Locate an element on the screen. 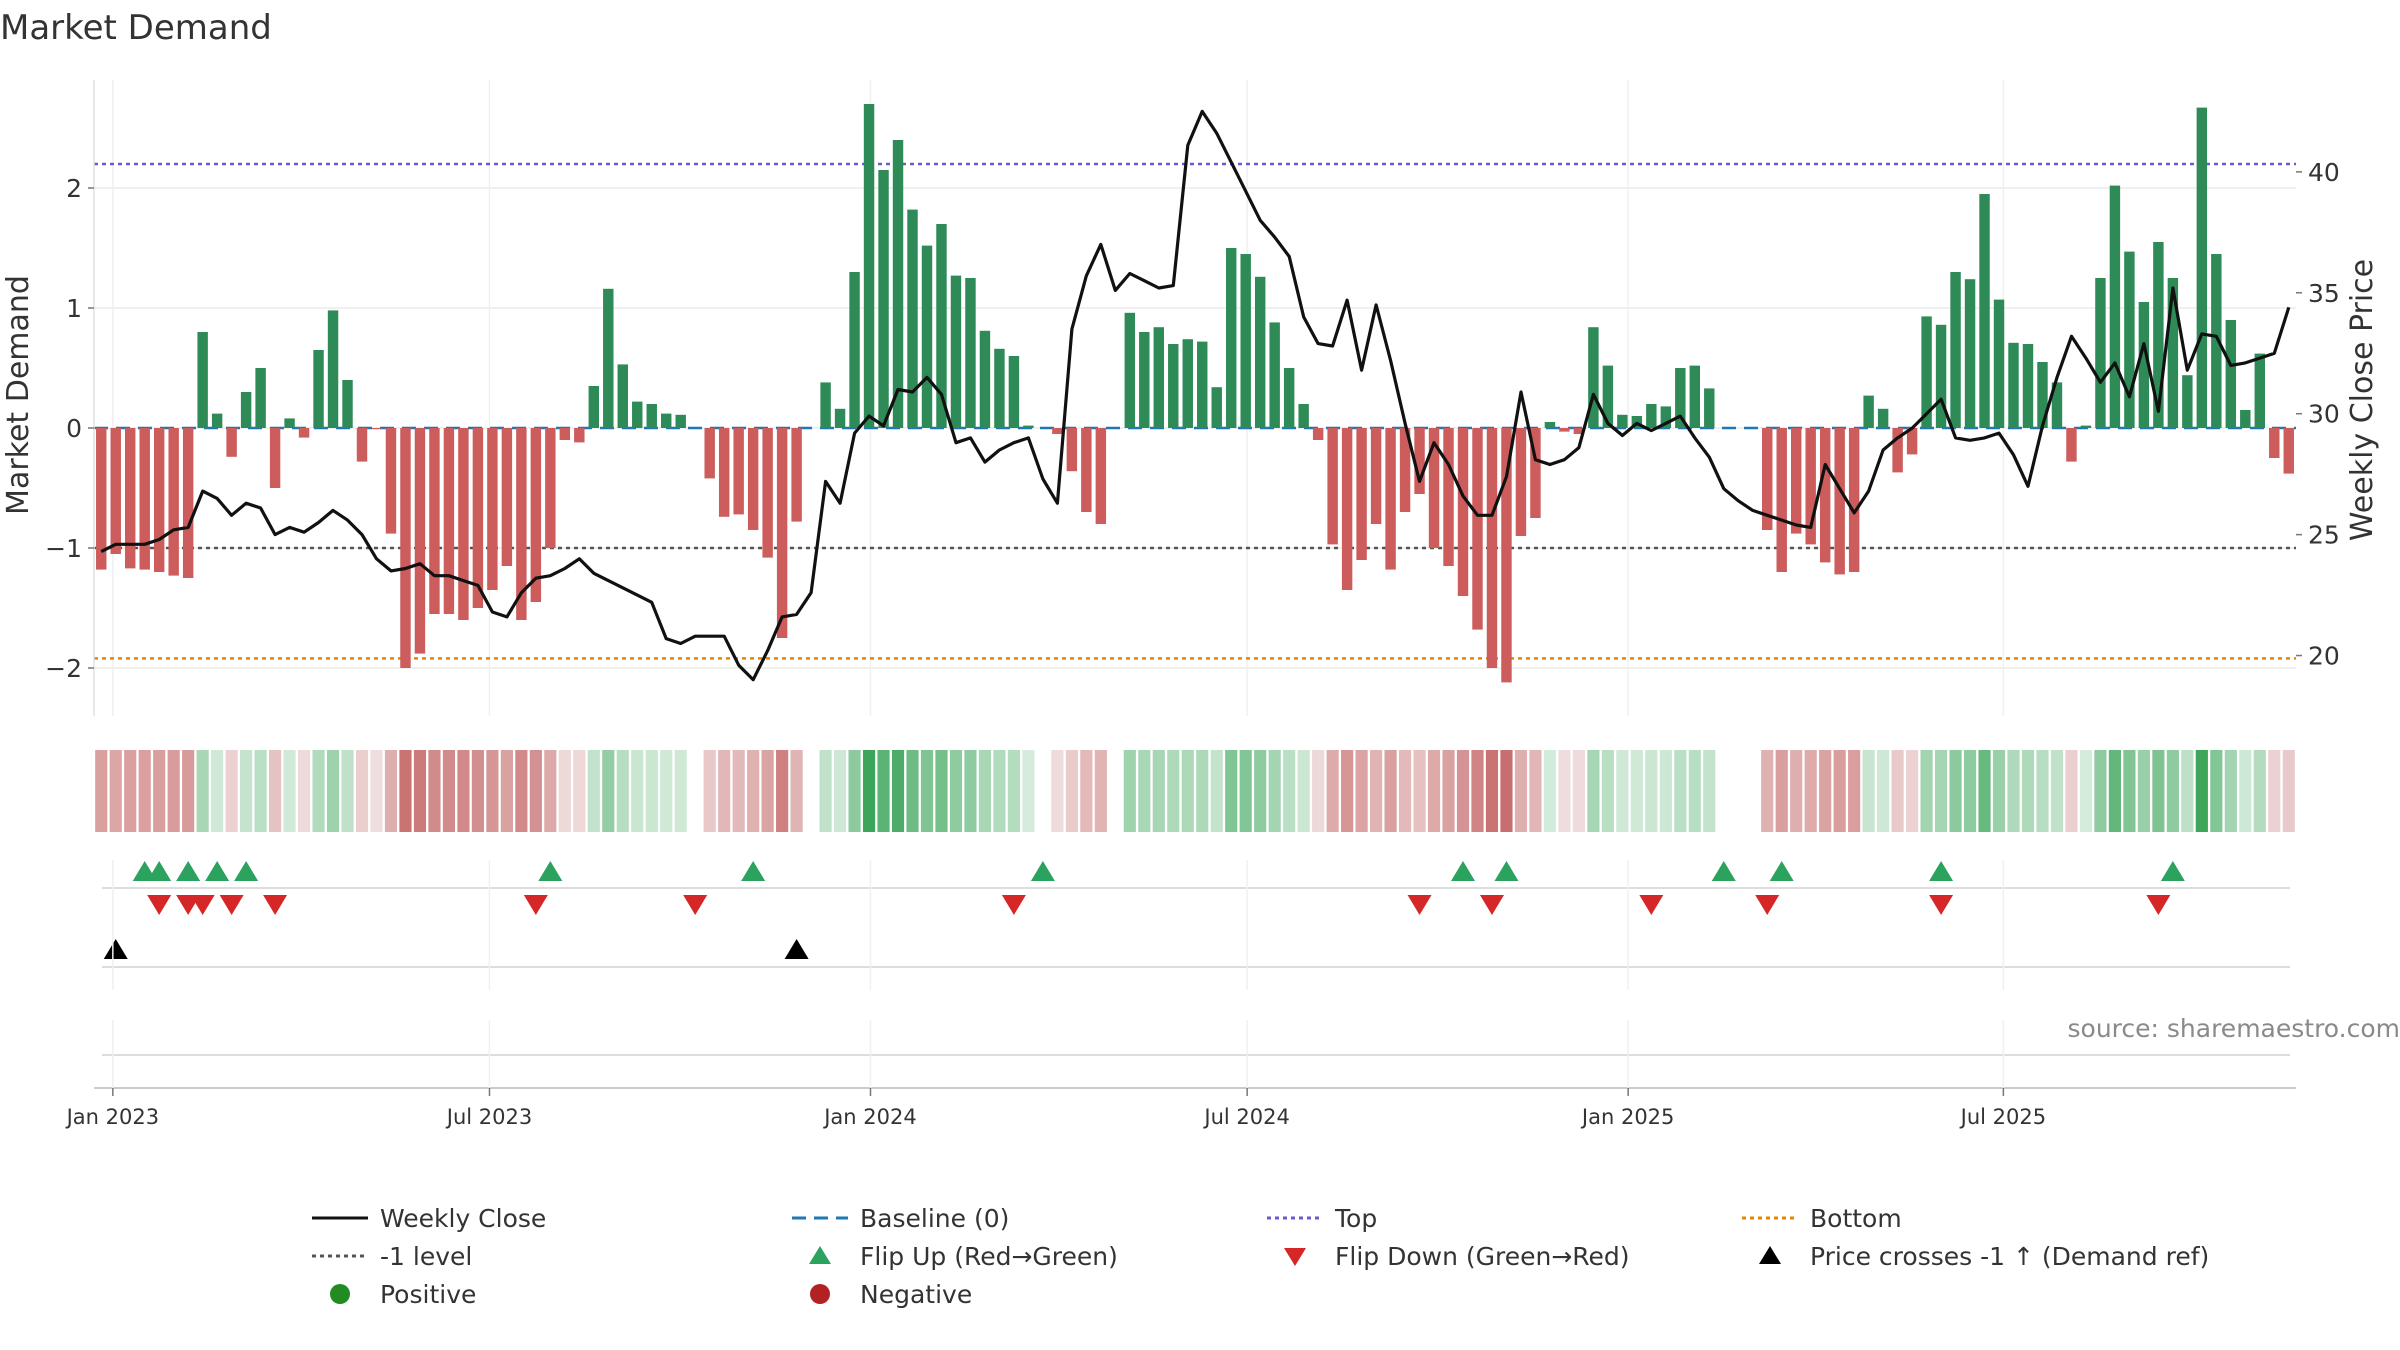 This screenshot has width=2400, height=1350. y-tick-label: 0 is located at coordinates (74, 428).